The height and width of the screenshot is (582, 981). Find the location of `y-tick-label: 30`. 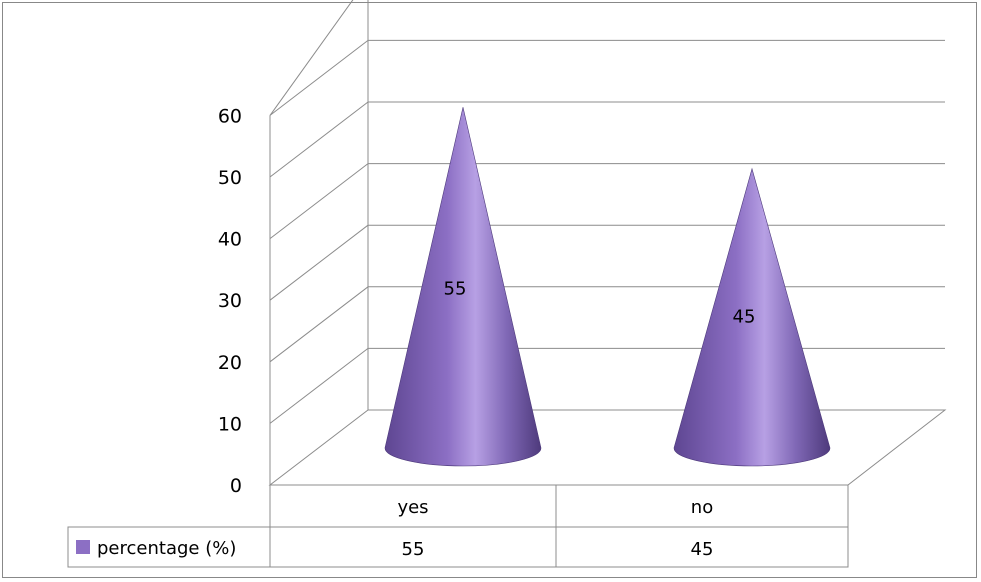

y-tick-label: 30 is located at coordinates (230, 301).